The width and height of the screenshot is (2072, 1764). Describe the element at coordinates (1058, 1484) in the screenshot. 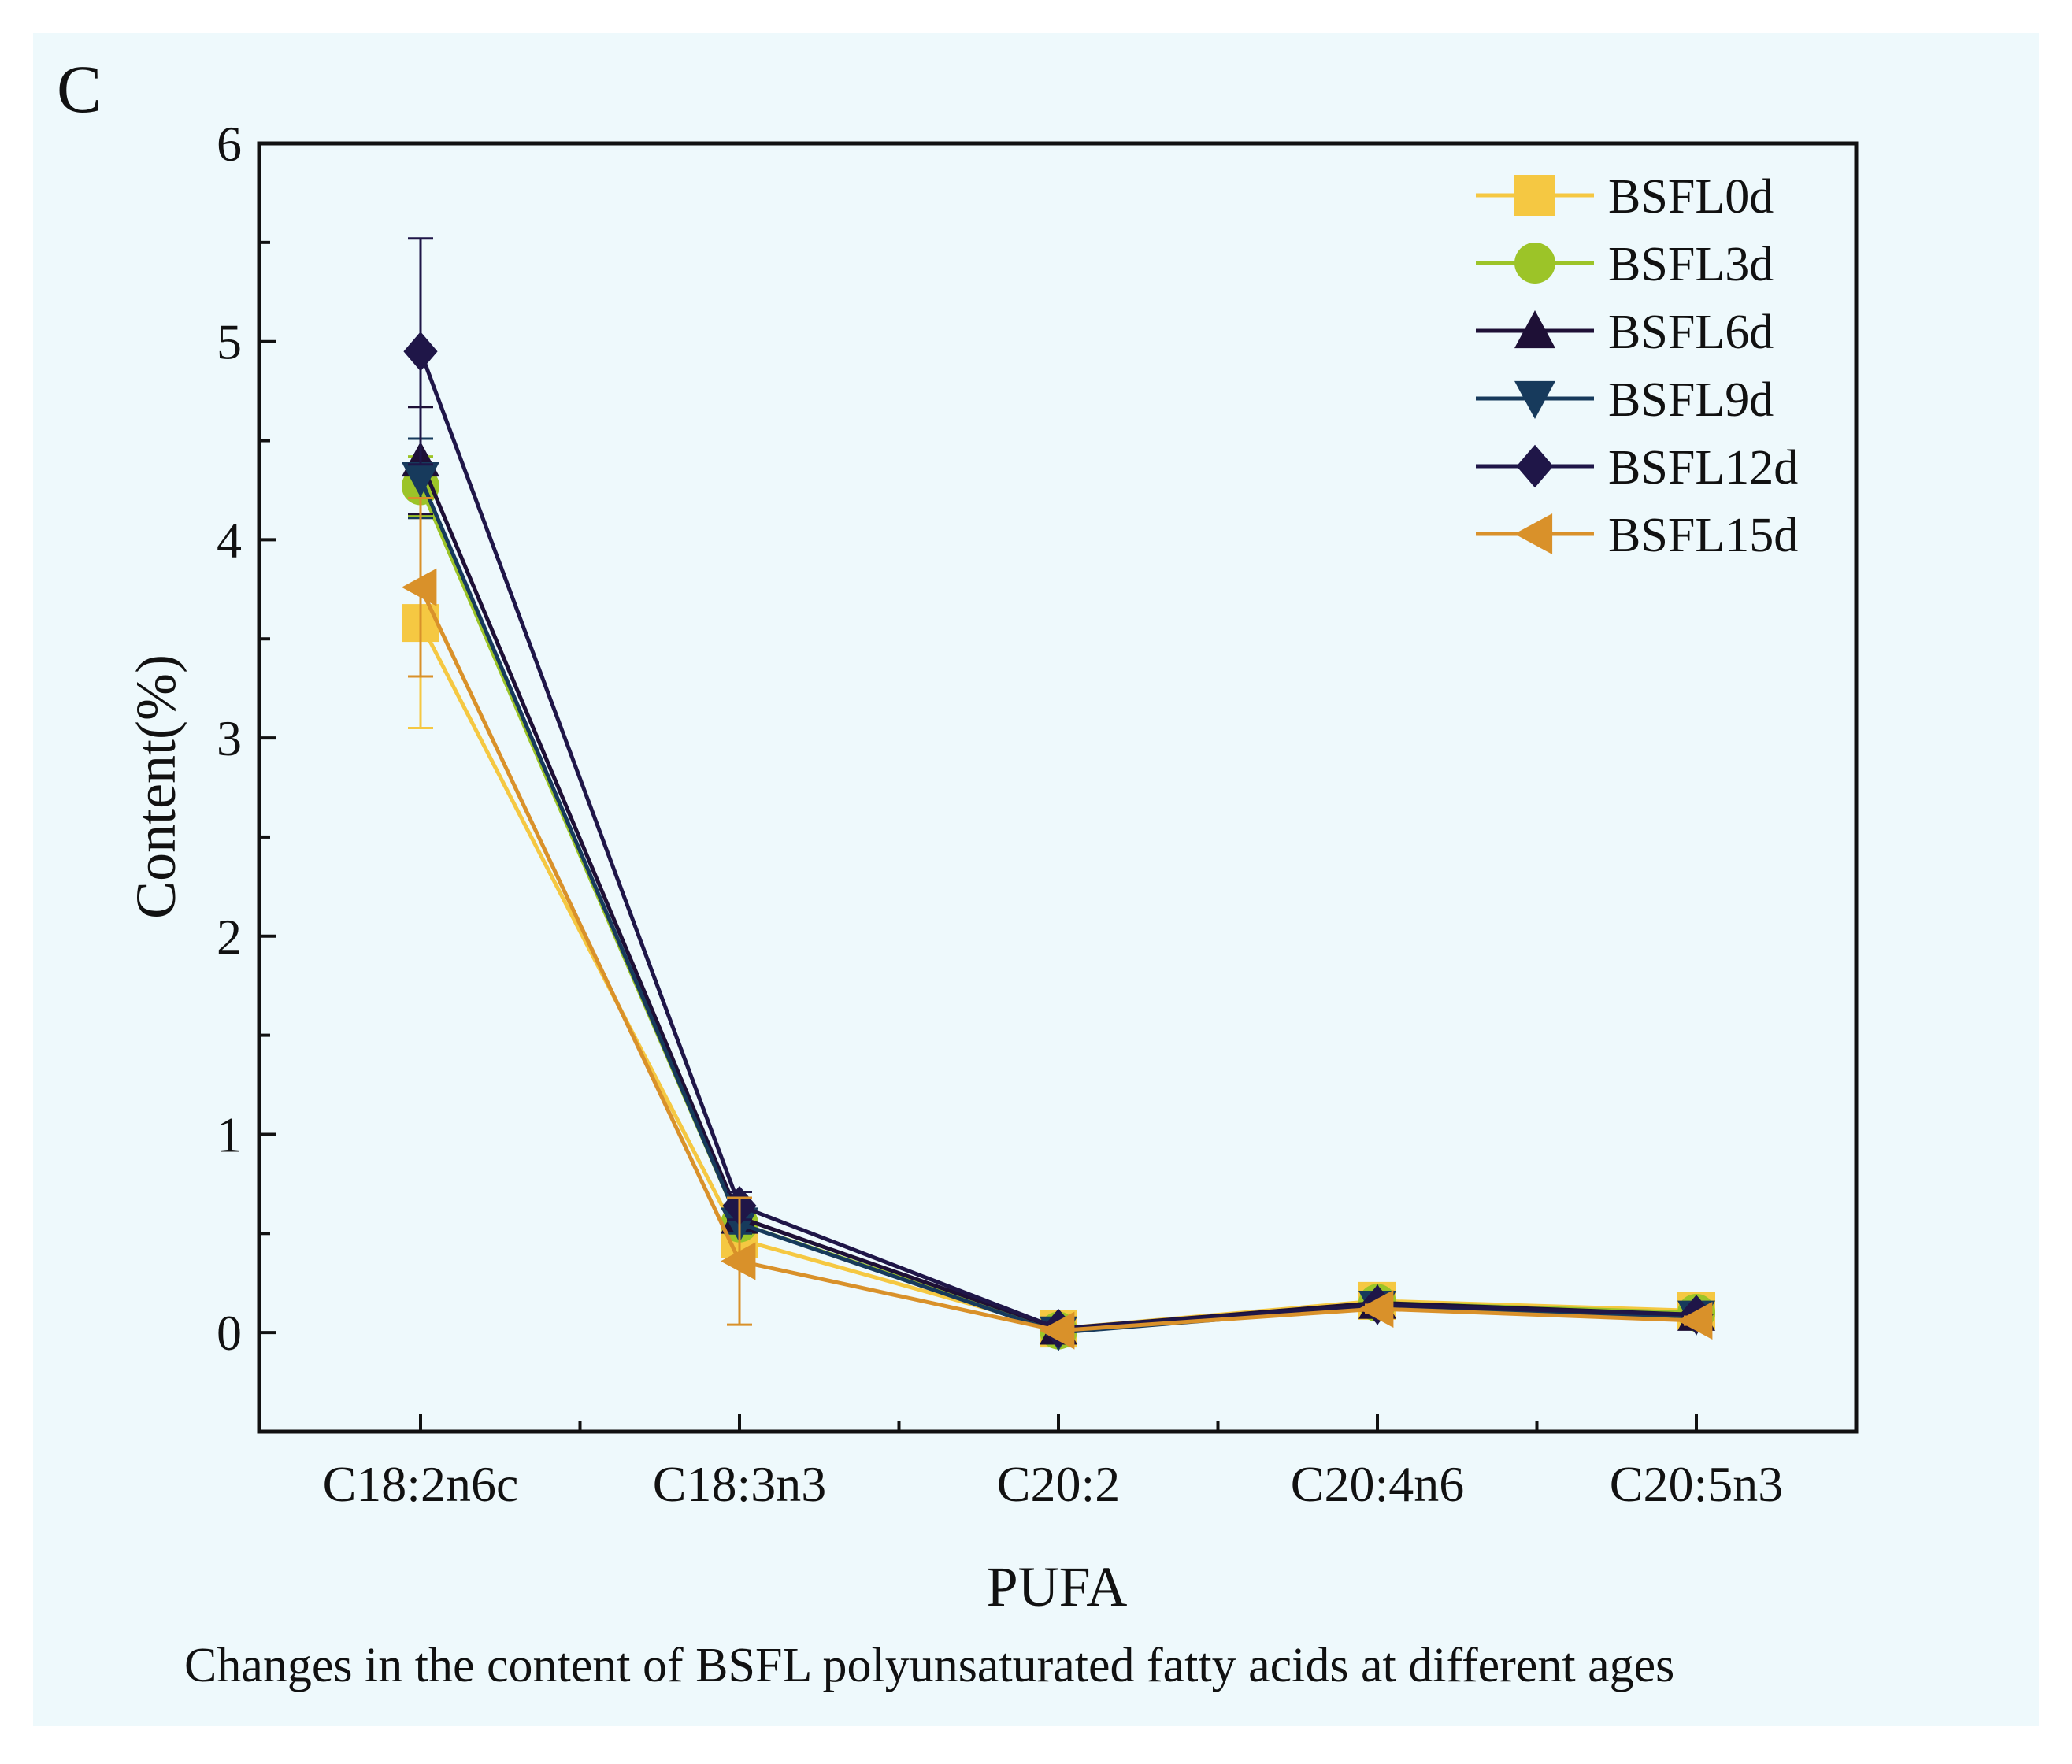

I see `x-tick-label: C20:2` at that location.